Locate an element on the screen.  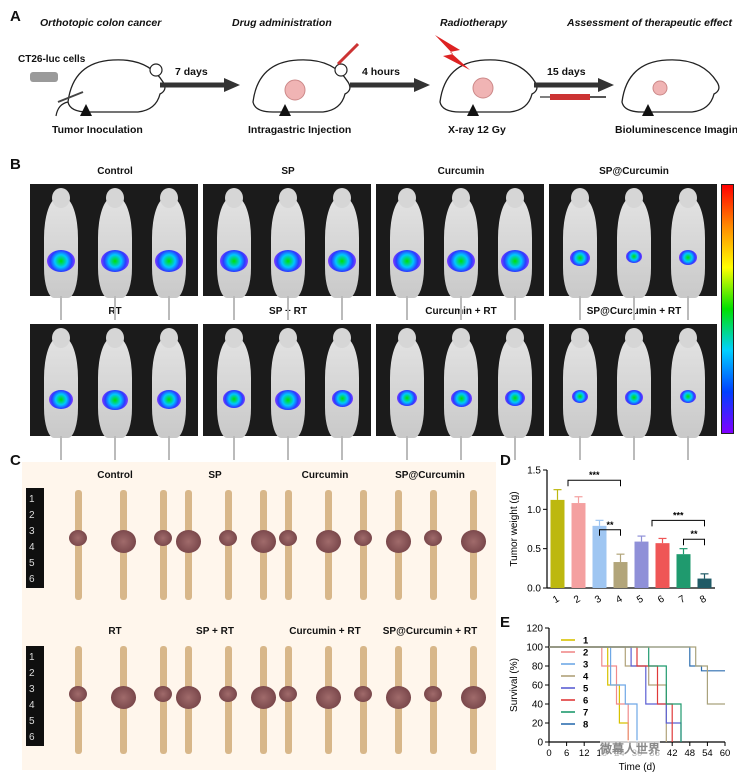
y-tick-label: 0 is located at coordinates (540, 743).